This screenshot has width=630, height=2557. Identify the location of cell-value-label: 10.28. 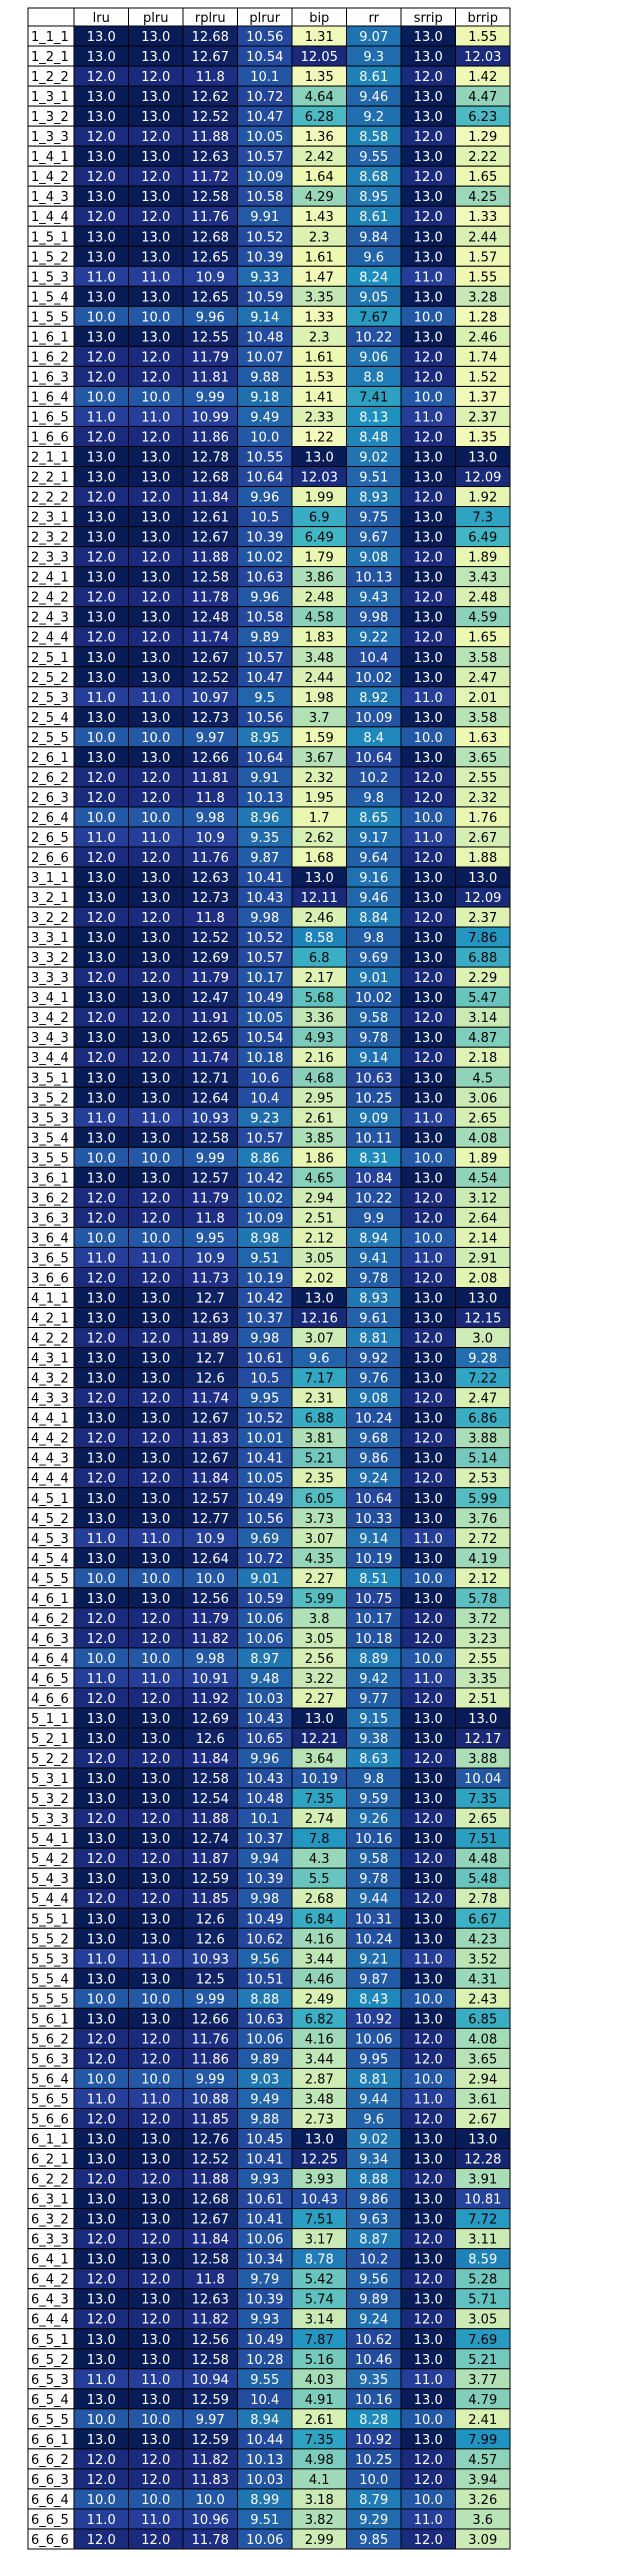
(264, 2360).